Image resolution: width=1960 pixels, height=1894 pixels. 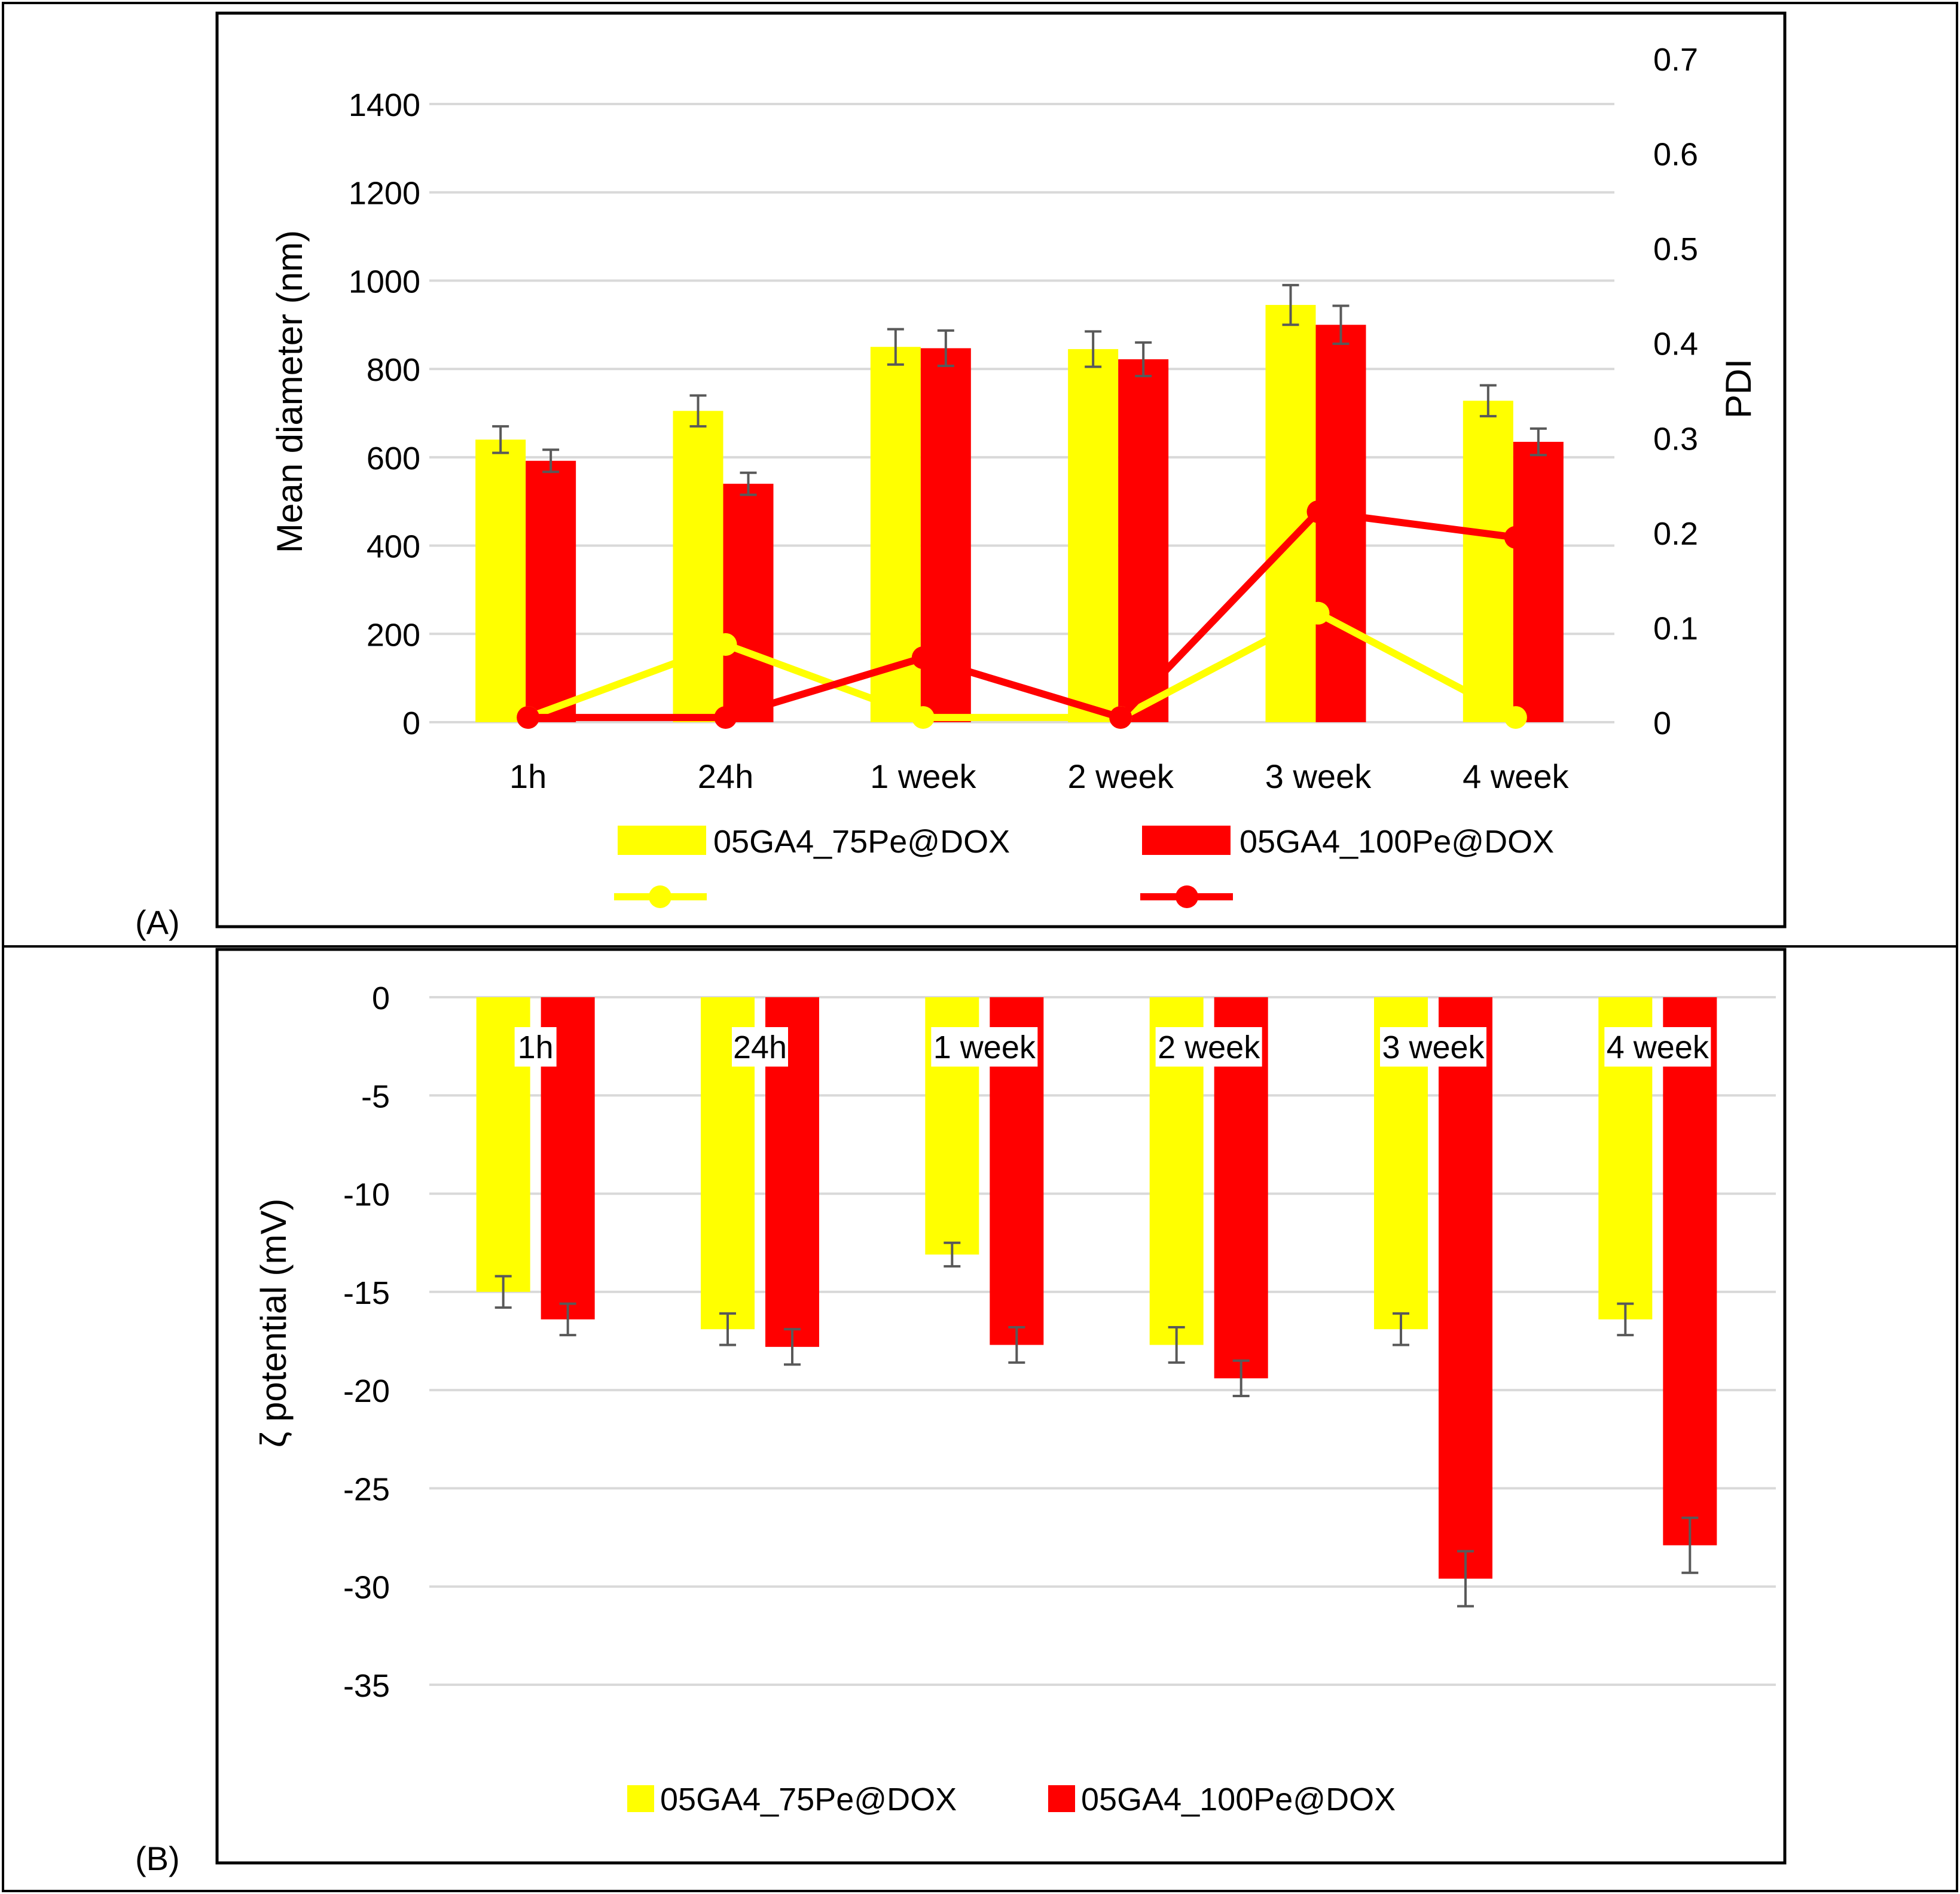 What do you see at coordinates (1112, 1047) in the screenshot?
I see `panel-b-x-axis-ticks: 1h 24h 1 week 2 week 3 week 4 week` at bounding box center [1112, 1047].